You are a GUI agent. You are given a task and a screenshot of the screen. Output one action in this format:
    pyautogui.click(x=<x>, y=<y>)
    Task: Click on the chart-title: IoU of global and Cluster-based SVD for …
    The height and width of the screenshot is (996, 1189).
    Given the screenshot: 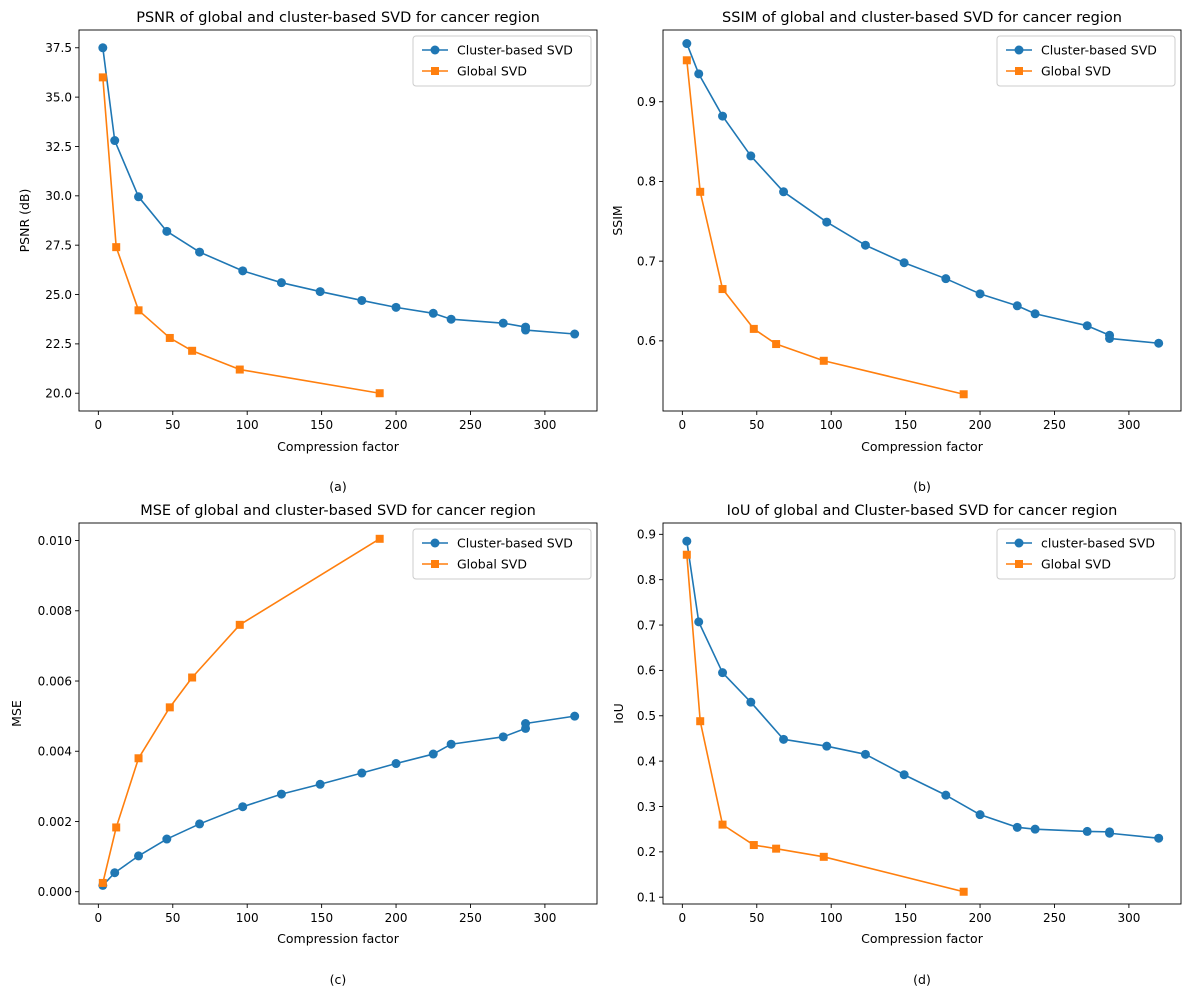 What is the action you would take?
    pyautogui.click(x=922, y=511)
    